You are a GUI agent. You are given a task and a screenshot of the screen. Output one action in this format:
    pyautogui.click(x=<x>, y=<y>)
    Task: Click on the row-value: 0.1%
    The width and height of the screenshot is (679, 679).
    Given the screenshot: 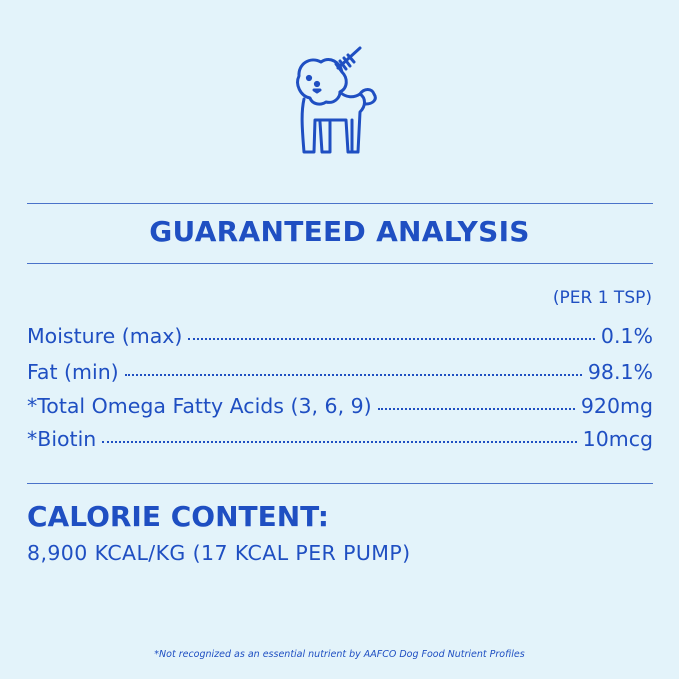 What is the action you would take?
    pyautogui.click(x=626, y=336)
    